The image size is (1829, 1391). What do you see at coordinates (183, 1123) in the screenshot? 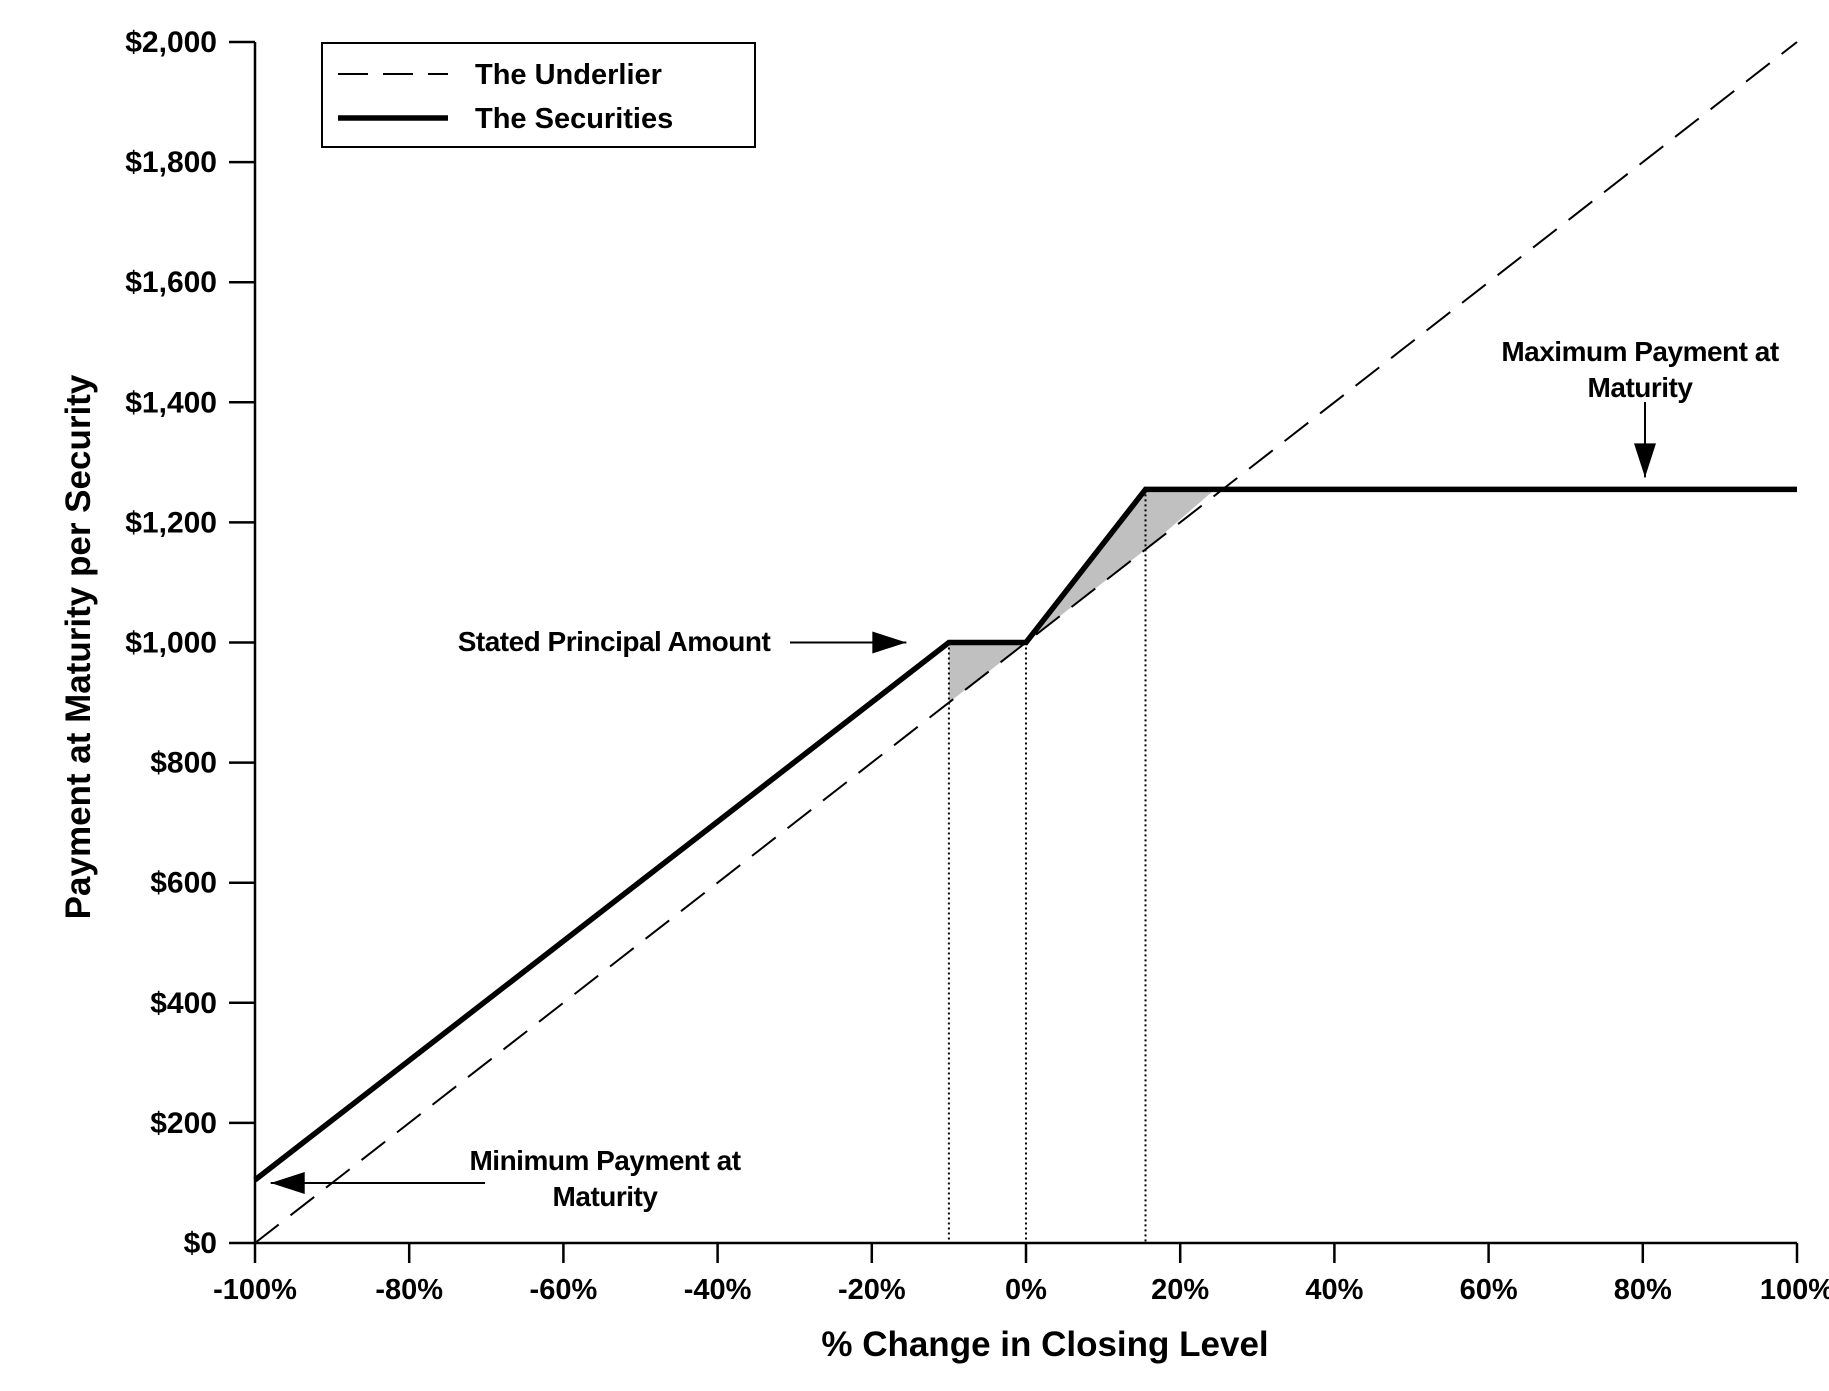
I see `y-tick-label: $200` at bounding box center [183, 1123].